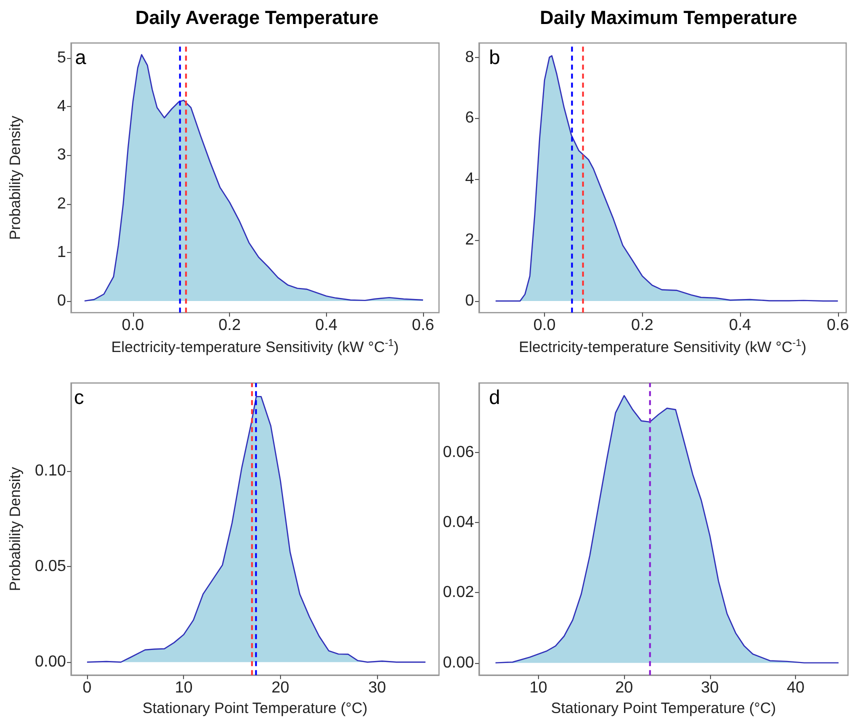 The image size is (852, 721). What do you see at coordinates (458, 593) in the screenshot?
I see `y-tick-label: 0.02` at bounding box center [458, 593].